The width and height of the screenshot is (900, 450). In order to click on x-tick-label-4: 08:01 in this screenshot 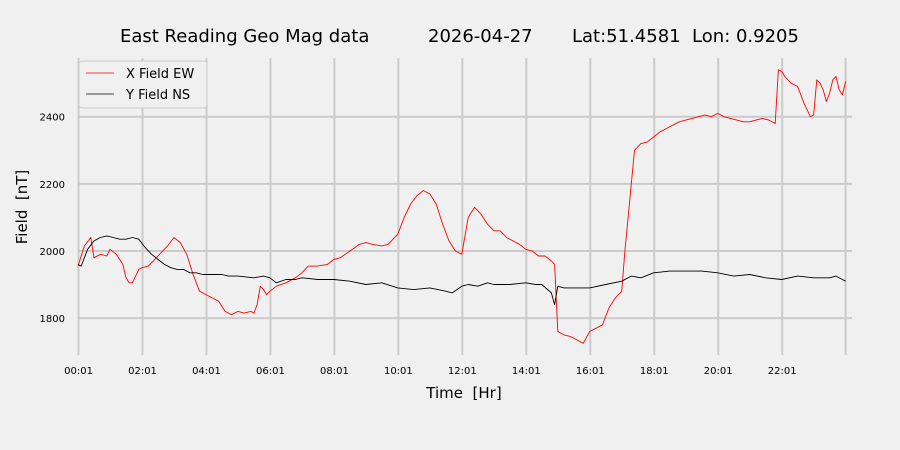, I will do `click(334, 371)`.